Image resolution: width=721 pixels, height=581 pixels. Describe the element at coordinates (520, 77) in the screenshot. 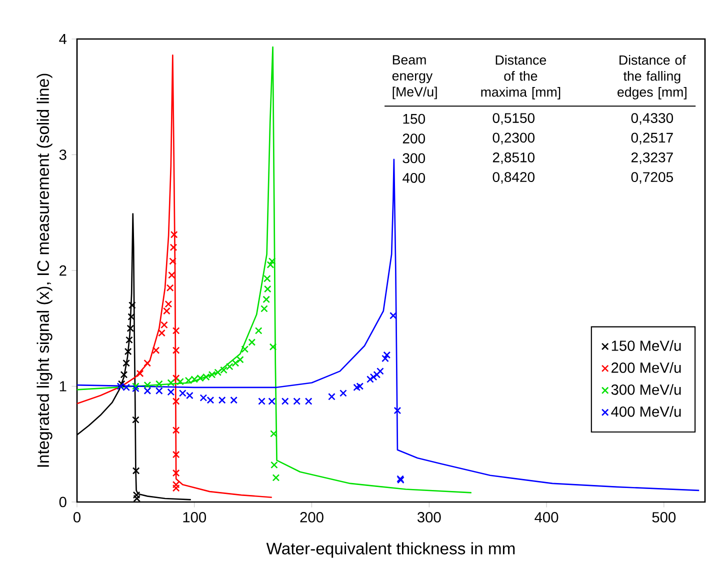

I see `annotation: Distance of the maxima [mm]` at that location.